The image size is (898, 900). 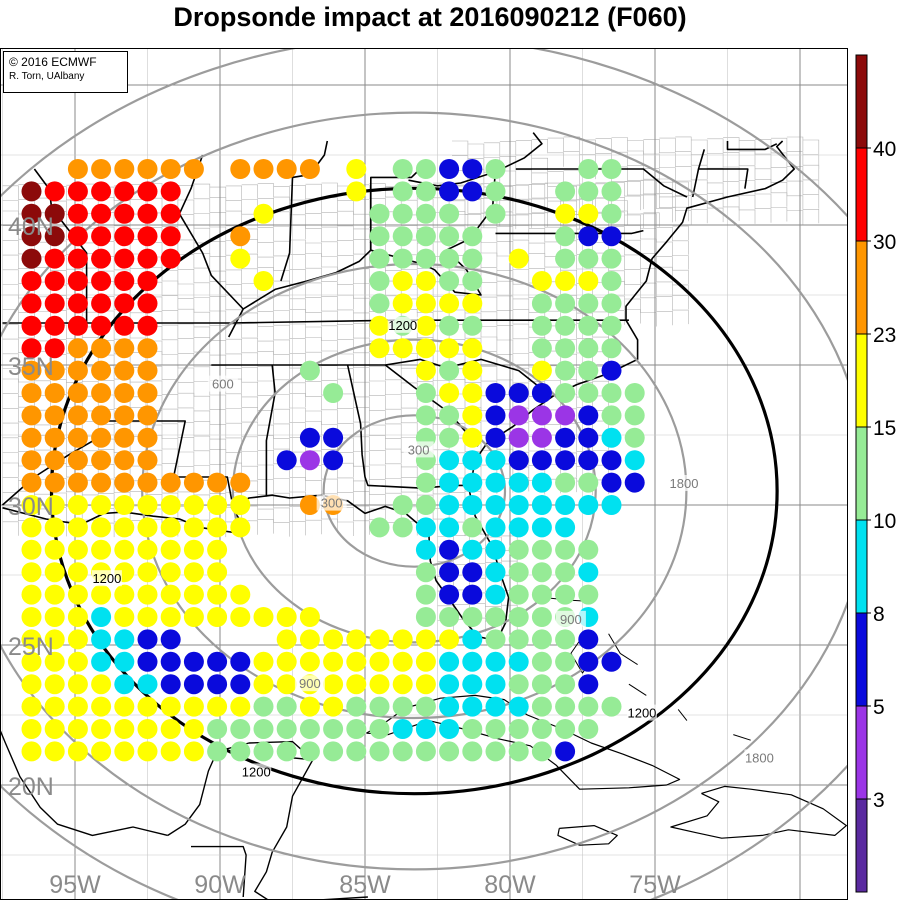 I want to click on bahamas-island, so click(x=742, y=737).